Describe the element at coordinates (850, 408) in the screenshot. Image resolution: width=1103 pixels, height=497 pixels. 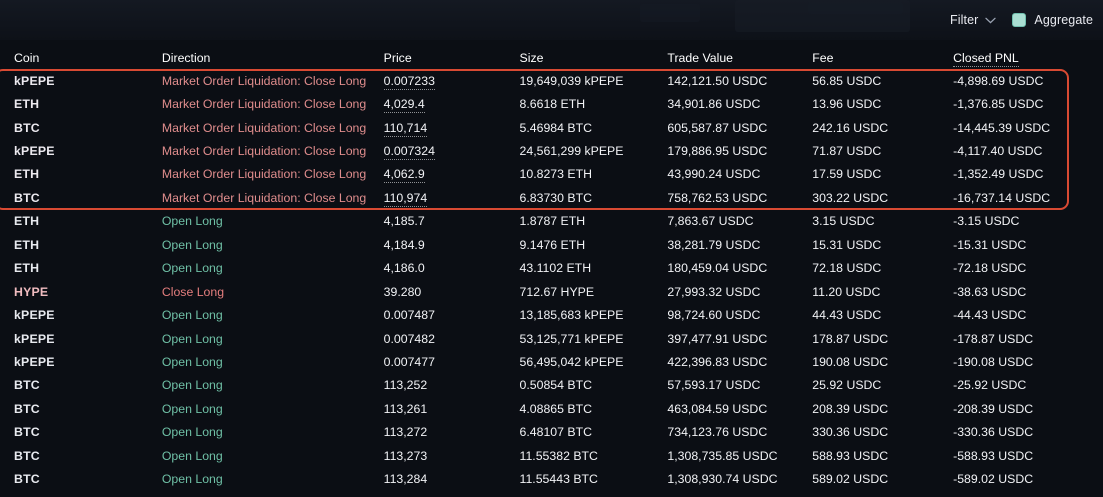
I see `cell-fee: 208.39 USDC` at that location.